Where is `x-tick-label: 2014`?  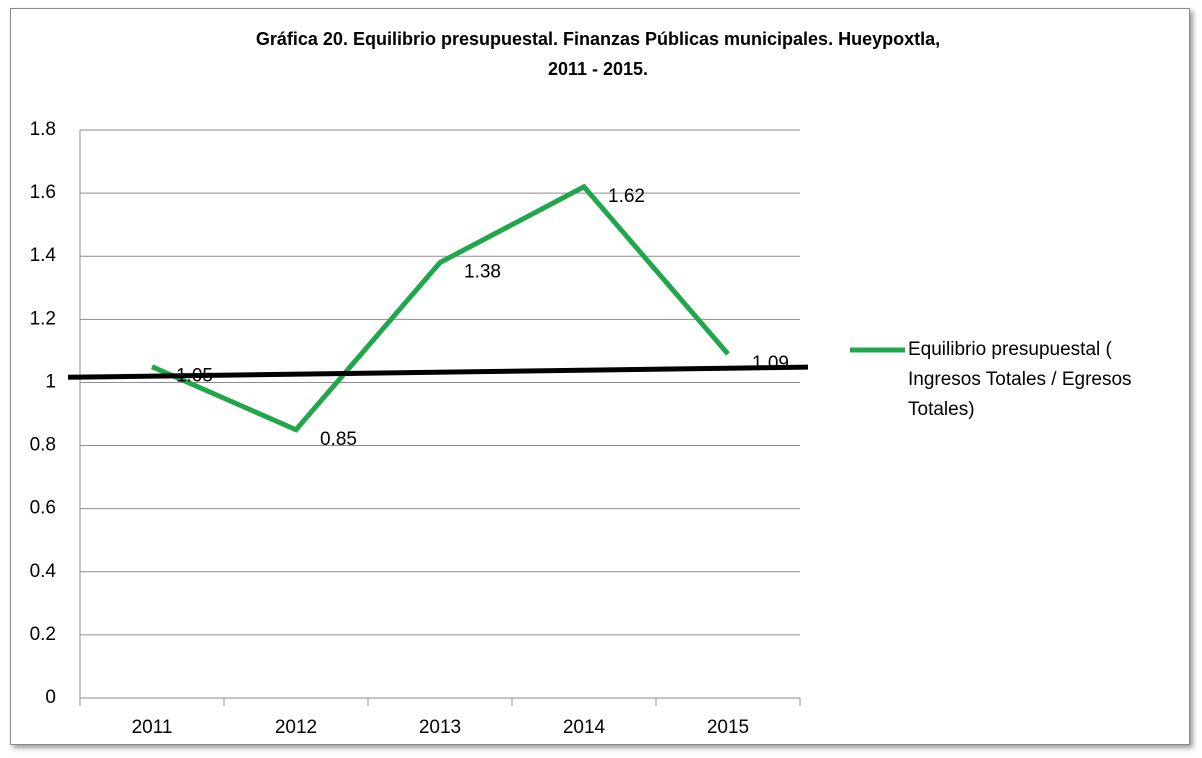
x-tick-label: 2014 is located at coordinates (584, 727).